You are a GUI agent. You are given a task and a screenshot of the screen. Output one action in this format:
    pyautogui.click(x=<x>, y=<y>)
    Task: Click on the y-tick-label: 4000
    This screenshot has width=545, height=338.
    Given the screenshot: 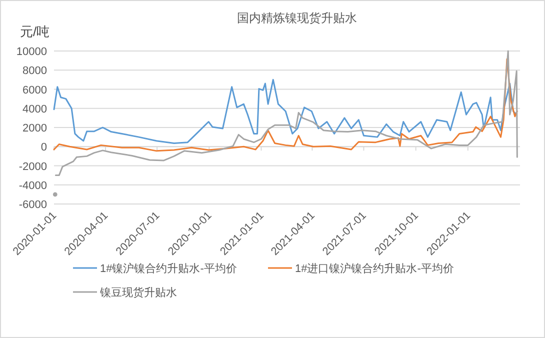 What is the action you would take?
    pyautogui.click(x=34, y=109)
    